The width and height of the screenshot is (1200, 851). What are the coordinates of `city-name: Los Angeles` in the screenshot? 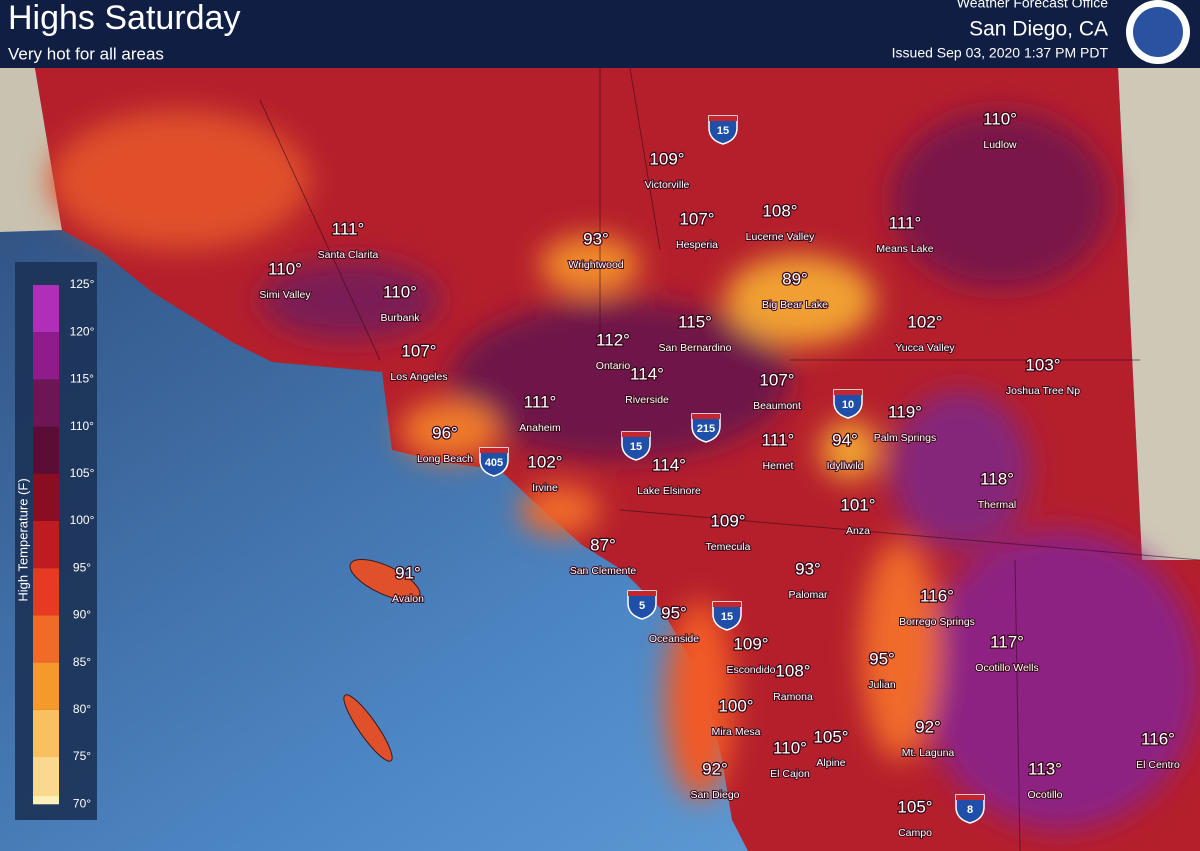 It's located at (418, 377).